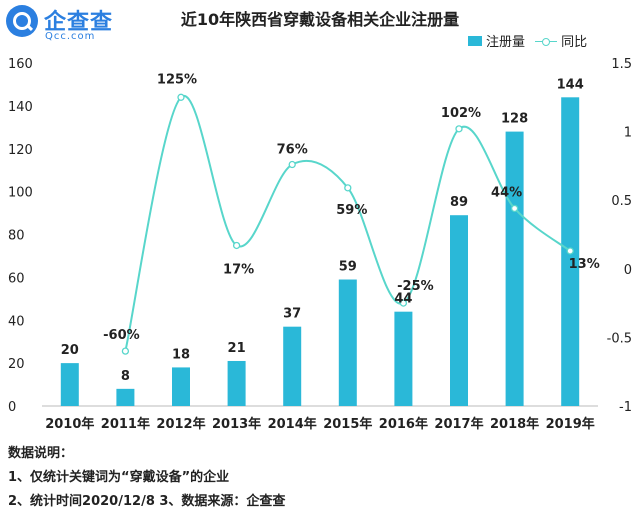  I want to click on legend-item-bar: 注册量, so click(496, 40).